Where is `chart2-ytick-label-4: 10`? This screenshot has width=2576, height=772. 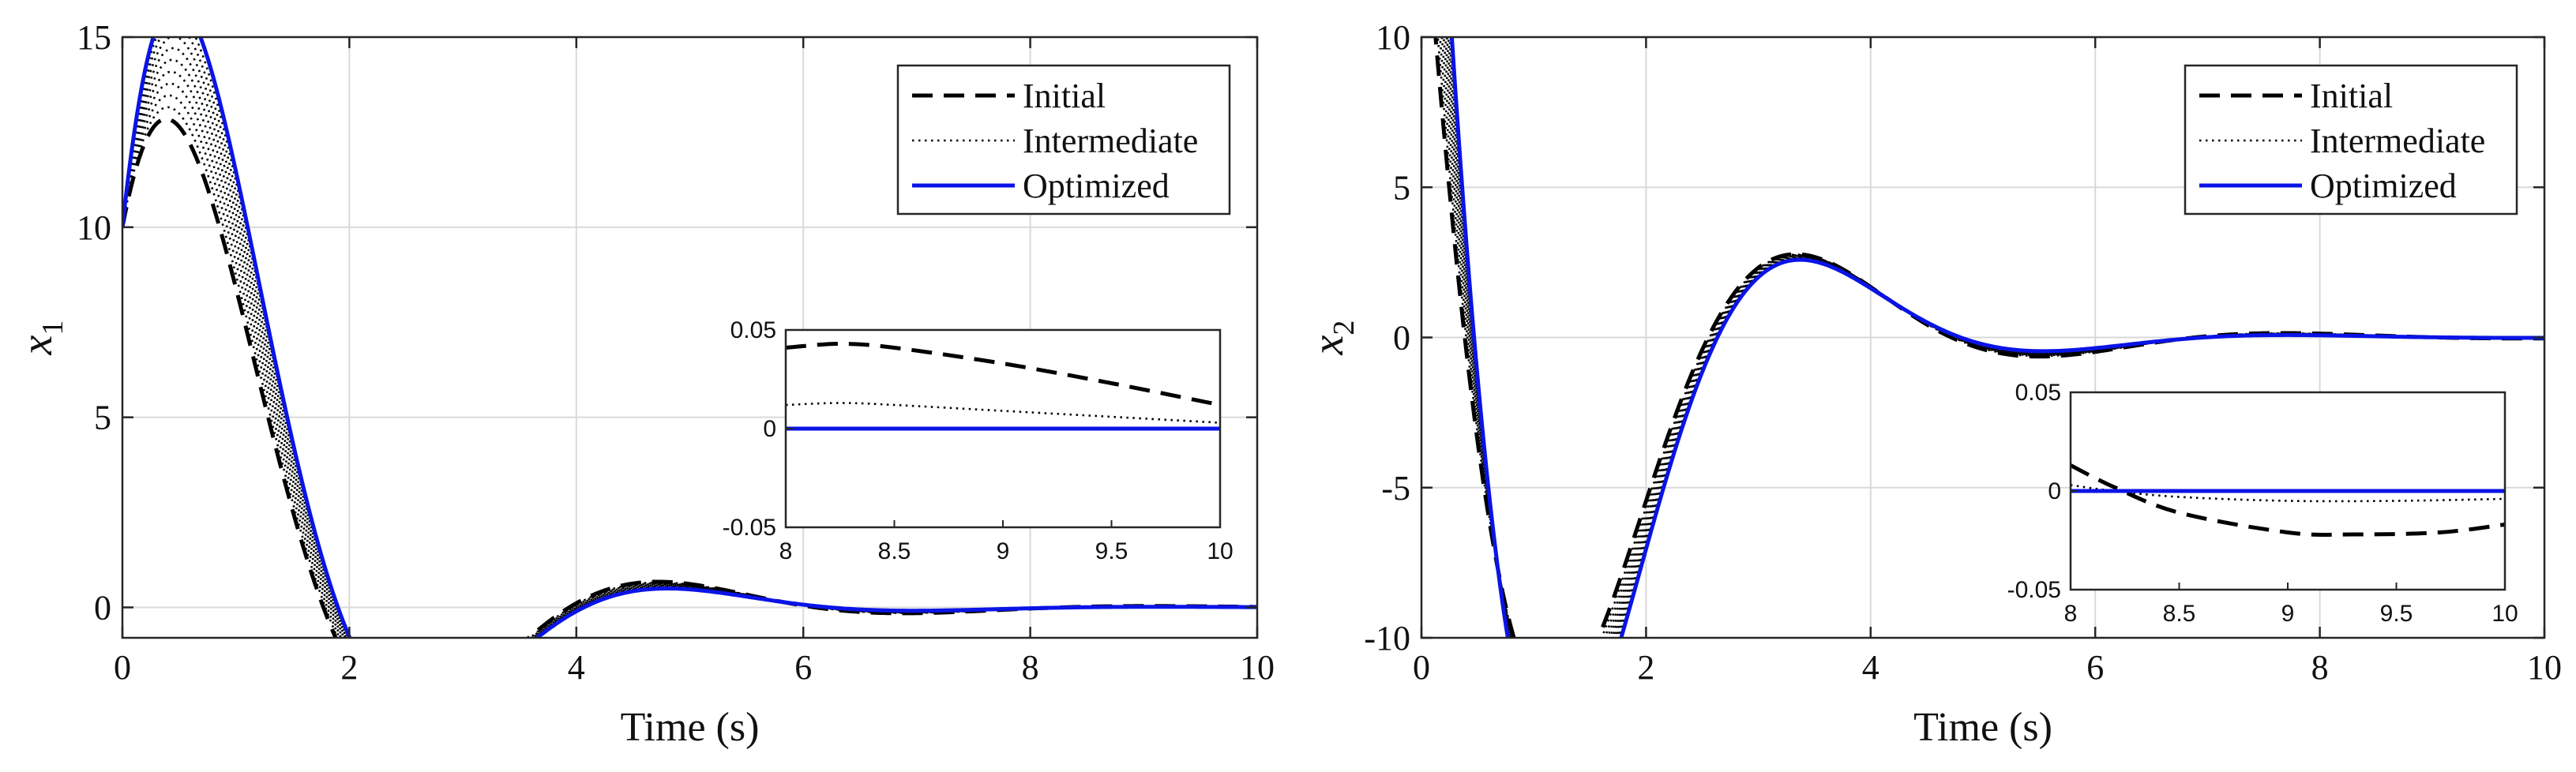 chart2-ytick-label-4: 10 is located at coordinates (1393, 38).